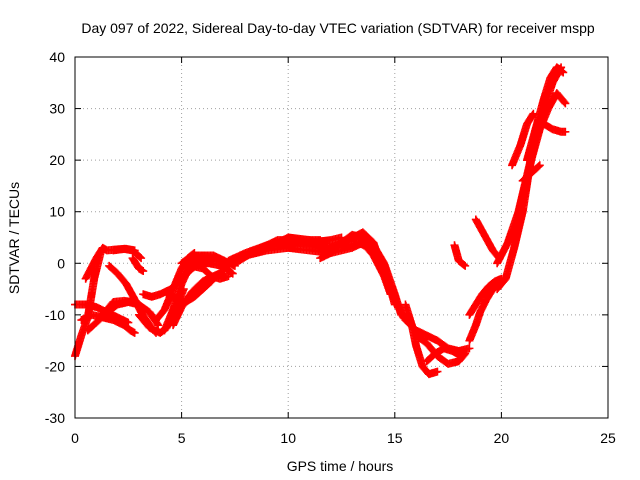 The height and width of the screenshot is (480, 640). What do you see at coordinates (57, 160) in the screenshot?
I see `y-tick-label: 20` at bounding box center [57, 160].